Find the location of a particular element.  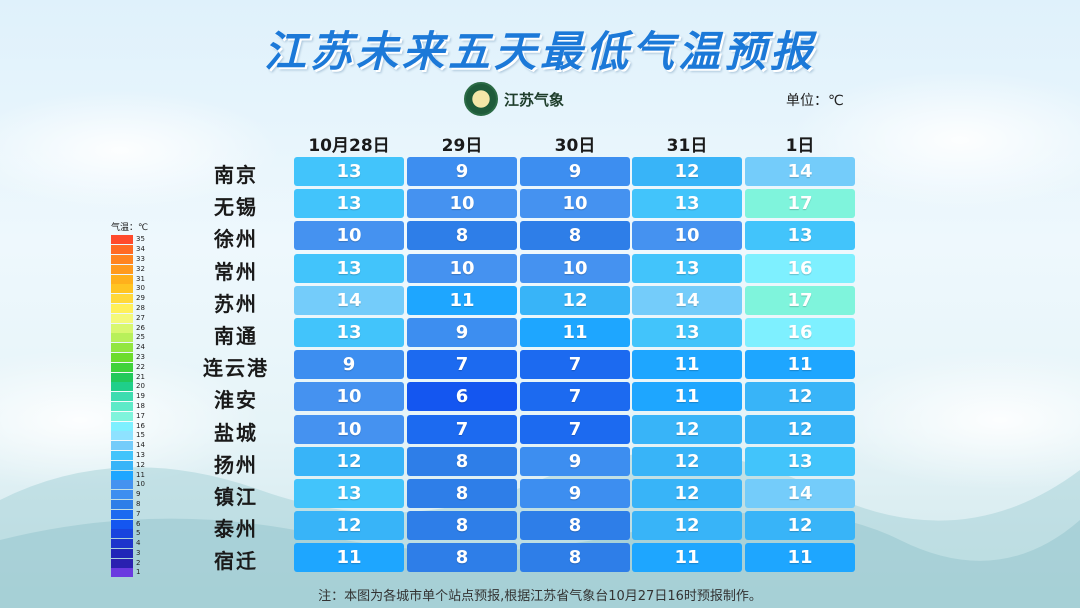

legend-item: 18 is located at coordinates (129, 406).